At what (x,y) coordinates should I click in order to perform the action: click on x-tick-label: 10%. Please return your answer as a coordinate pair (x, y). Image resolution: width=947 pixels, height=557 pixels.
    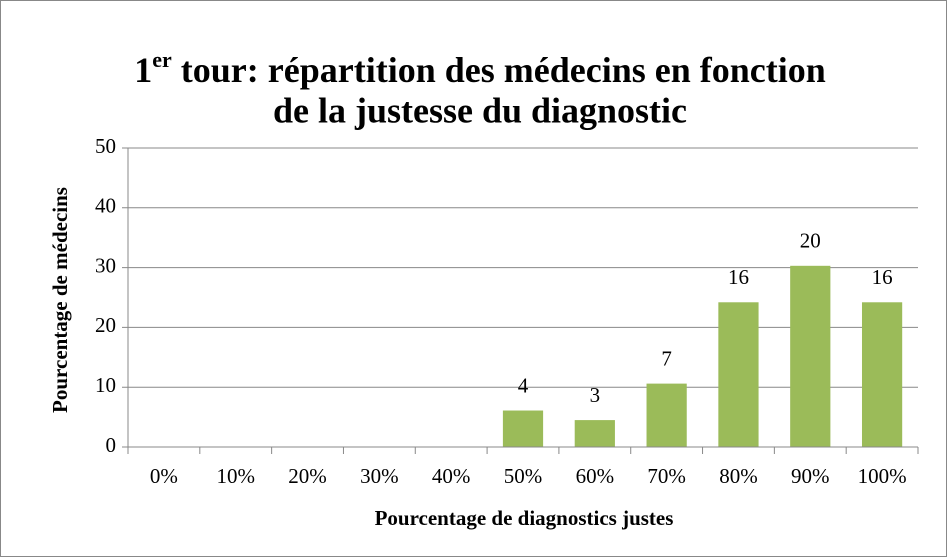
    Looking at the image, I should click on (235, 476).